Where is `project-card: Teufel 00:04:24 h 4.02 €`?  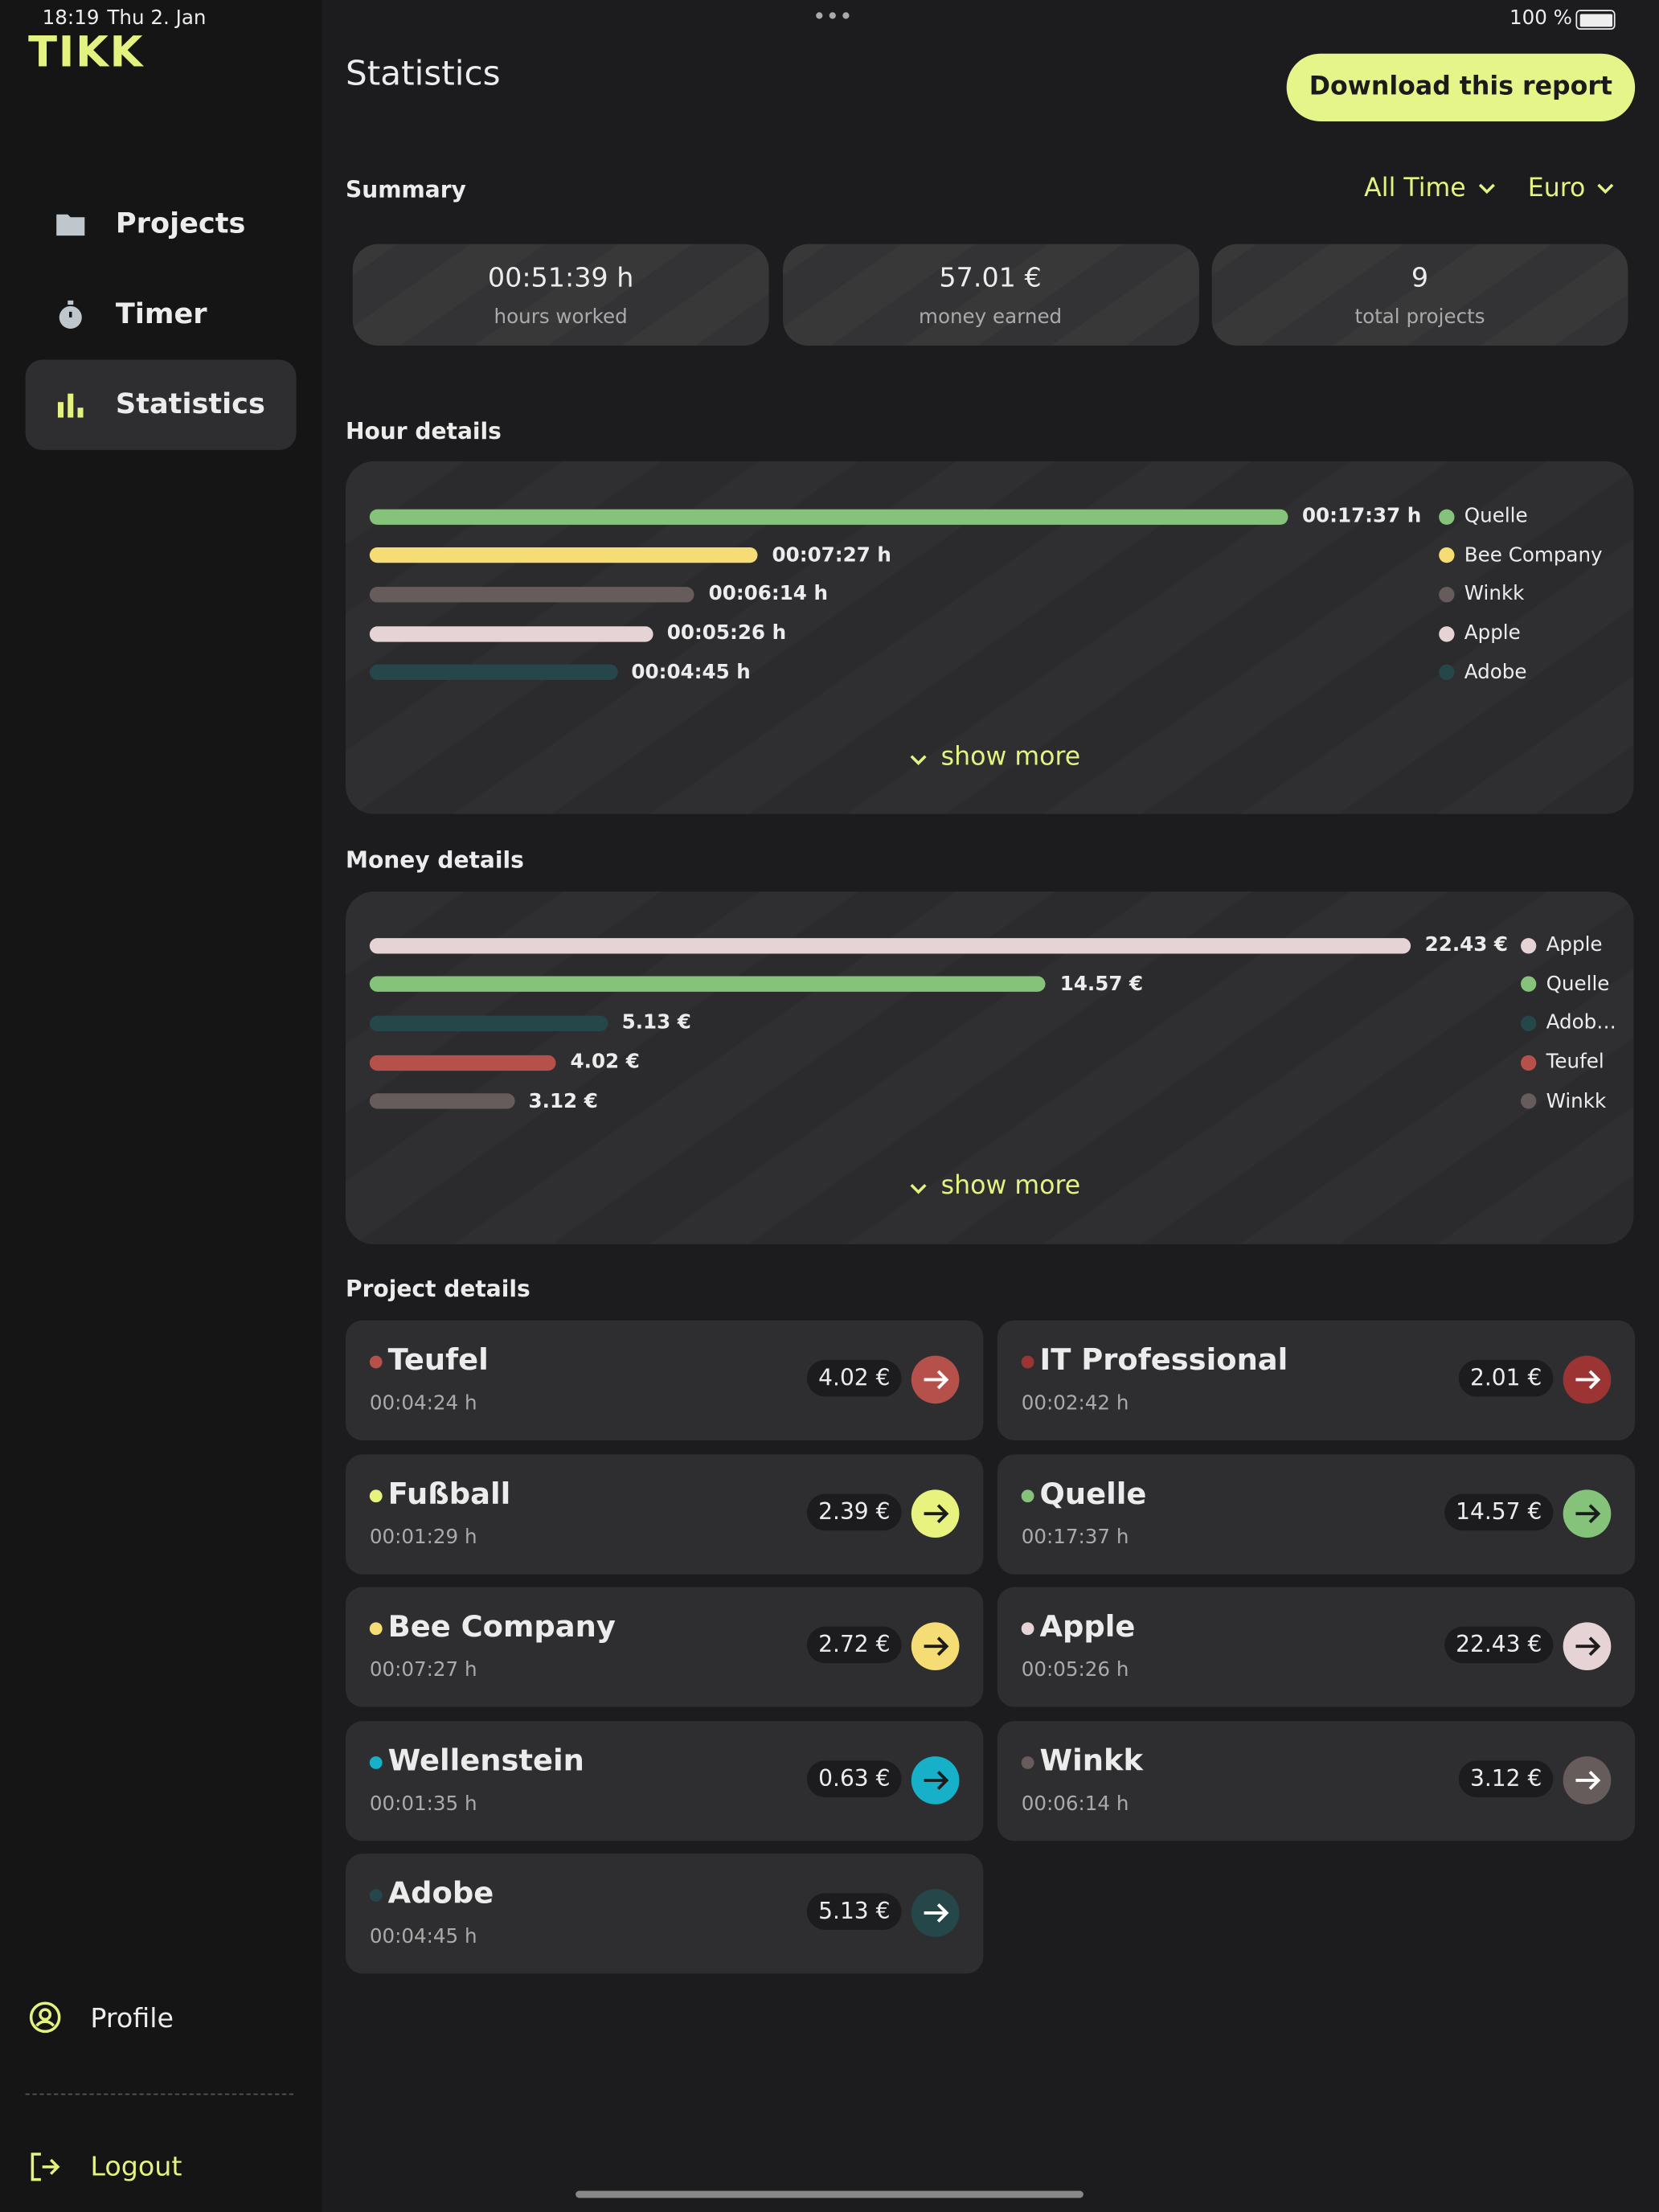
project-card: Teufel 00:04:24 h 4.02 € is located at coordinates (665, 1380).